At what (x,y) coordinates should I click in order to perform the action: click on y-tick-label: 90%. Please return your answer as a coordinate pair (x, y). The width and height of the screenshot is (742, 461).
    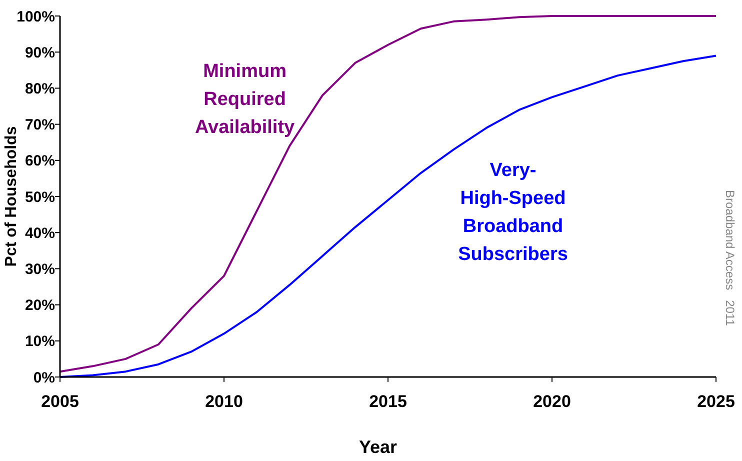
    Looking at the image, I should click on (39, 53).